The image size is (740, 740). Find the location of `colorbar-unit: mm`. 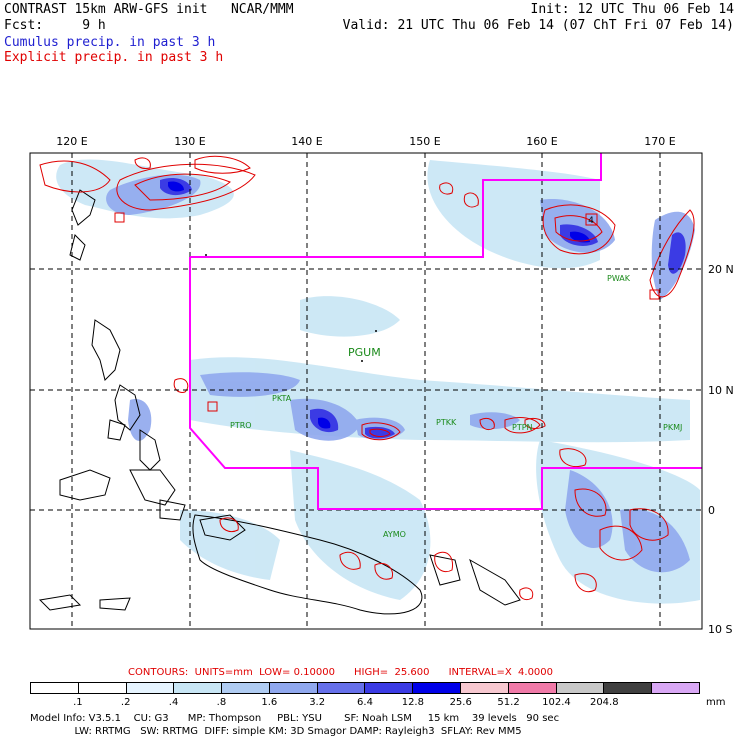

colorbar-unit: mm is located at coordinates (716, 702).